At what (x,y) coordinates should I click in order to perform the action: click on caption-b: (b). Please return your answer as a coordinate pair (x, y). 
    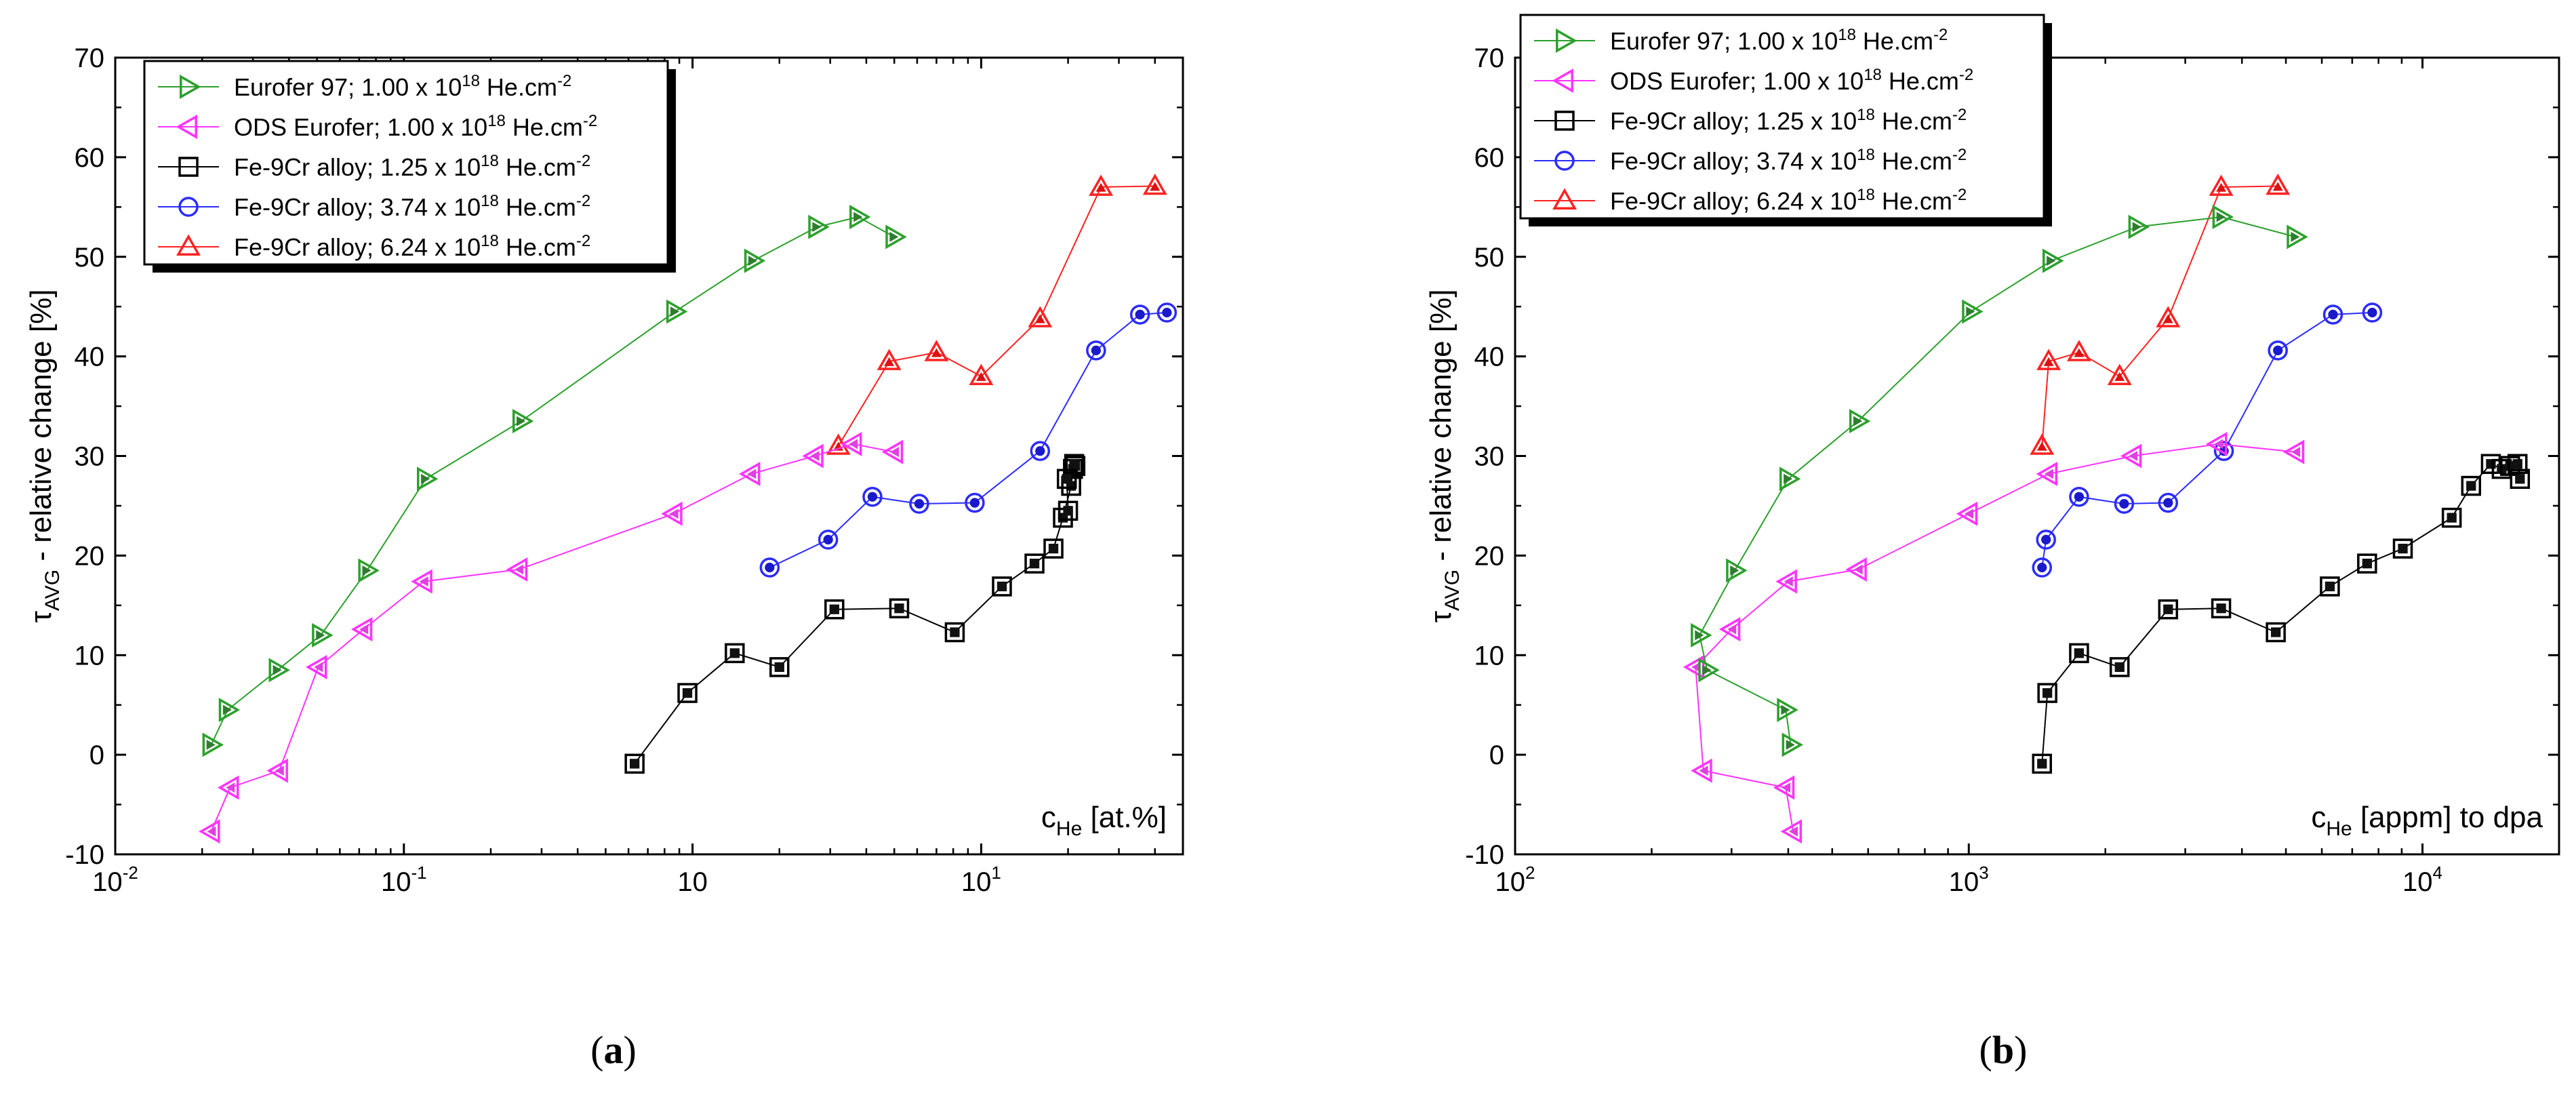
    Looking at the image, I should click on (2003, 1050).